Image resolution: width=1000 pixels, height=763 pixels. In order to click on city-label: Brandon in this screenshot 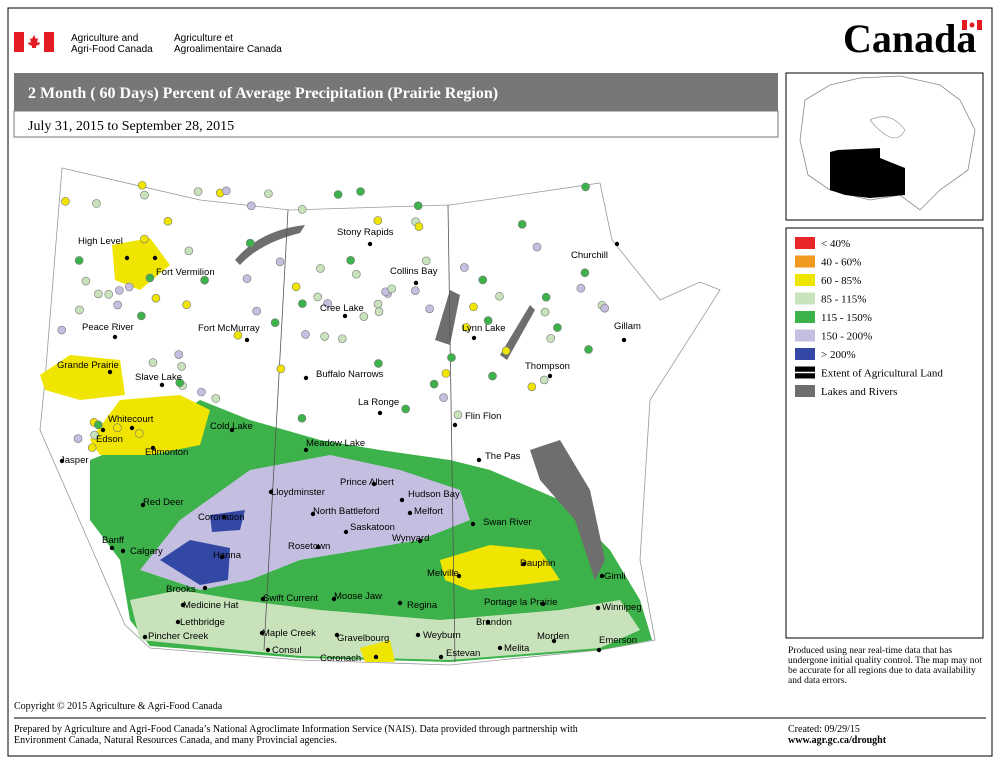, I will do `click(494, 622)`.